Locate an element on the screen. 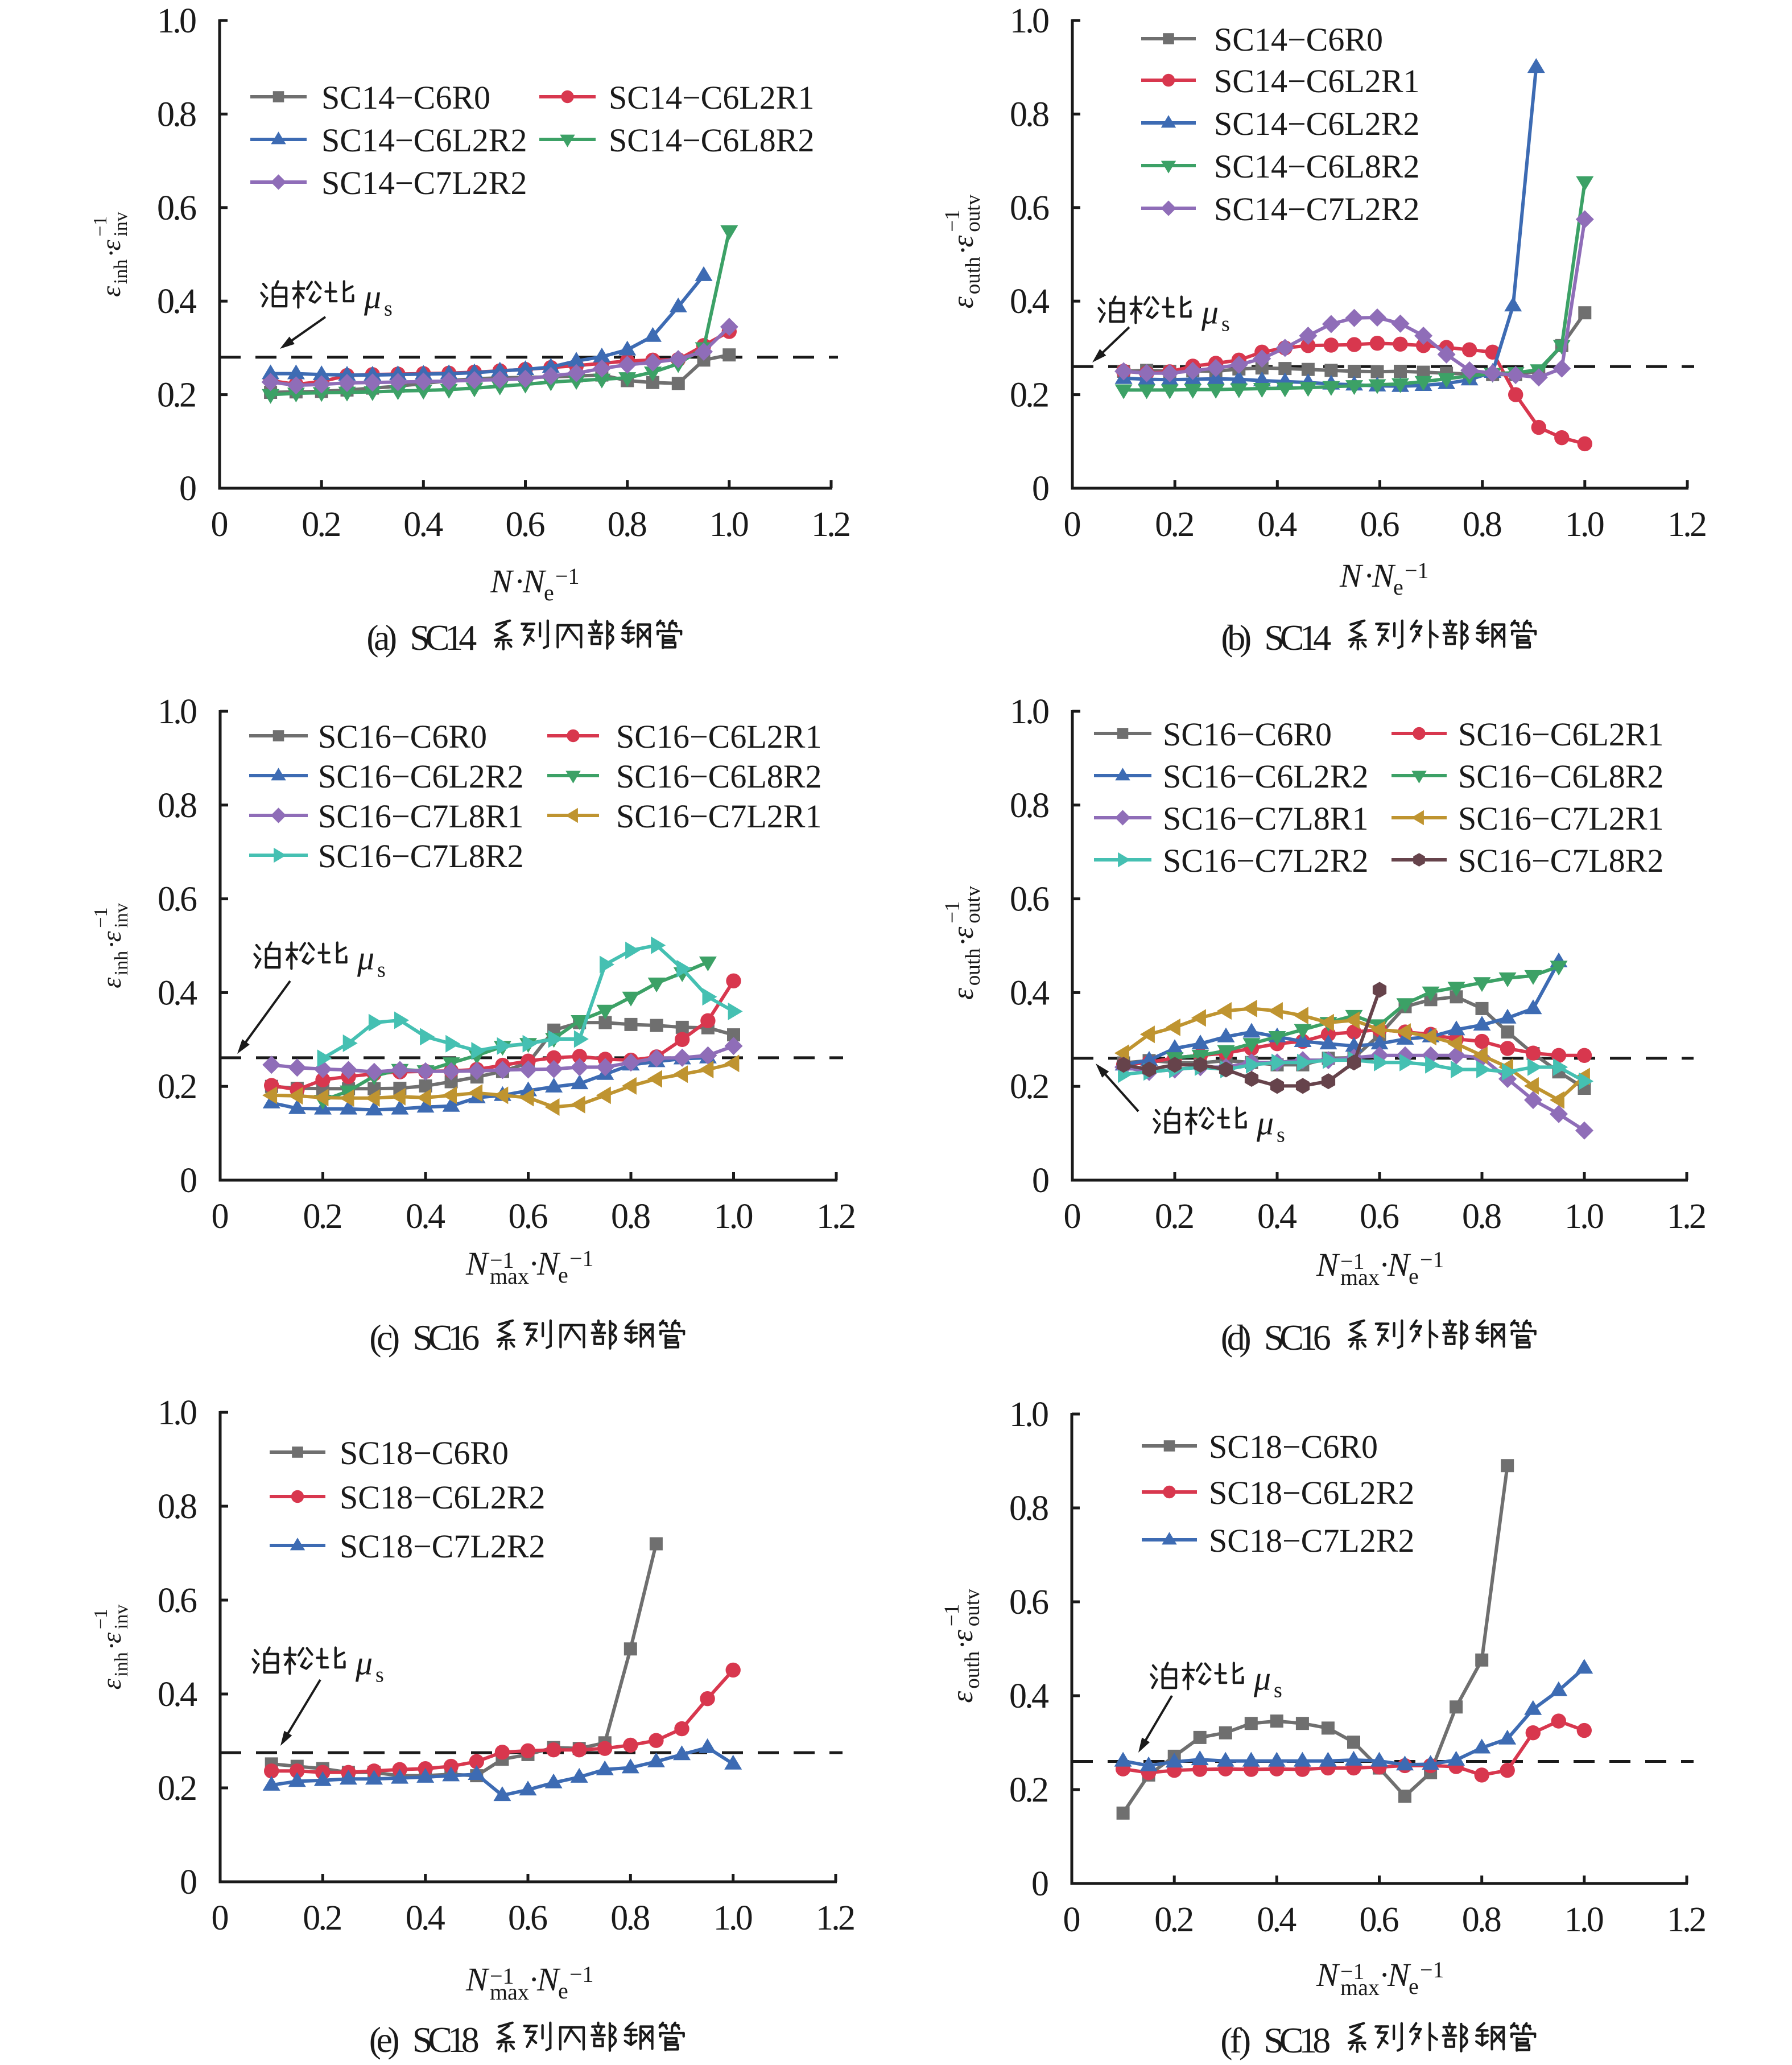 The width and height of the screenshot is (1792, 2065). svg-text: (c) is located at coordinates (384, 1337).